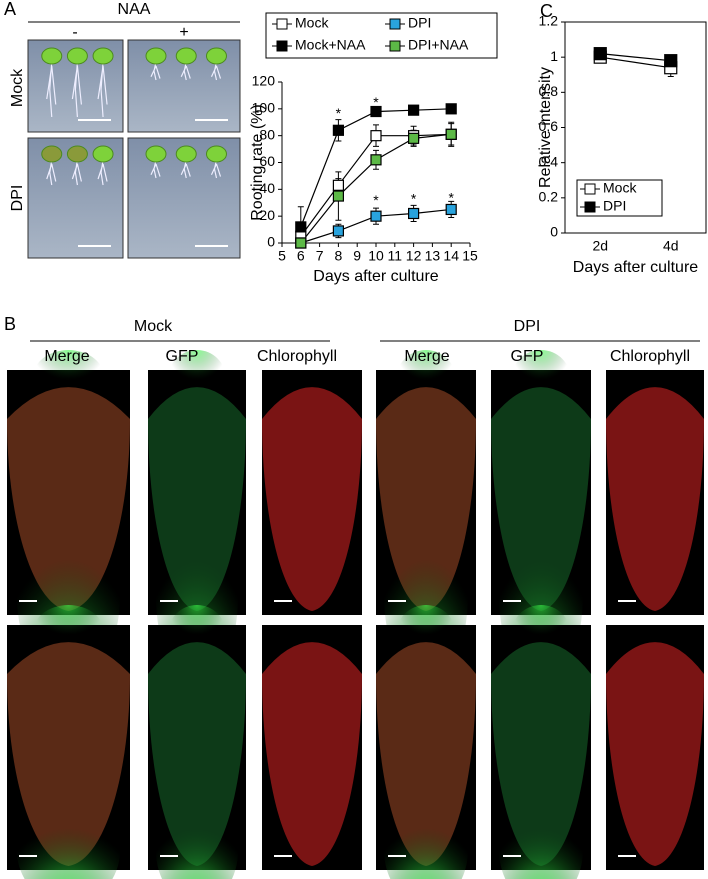  What do you see at coordinates (66, 356) in the screenshot?
I see `column-label: Merge` at bounding box center [66, 356].